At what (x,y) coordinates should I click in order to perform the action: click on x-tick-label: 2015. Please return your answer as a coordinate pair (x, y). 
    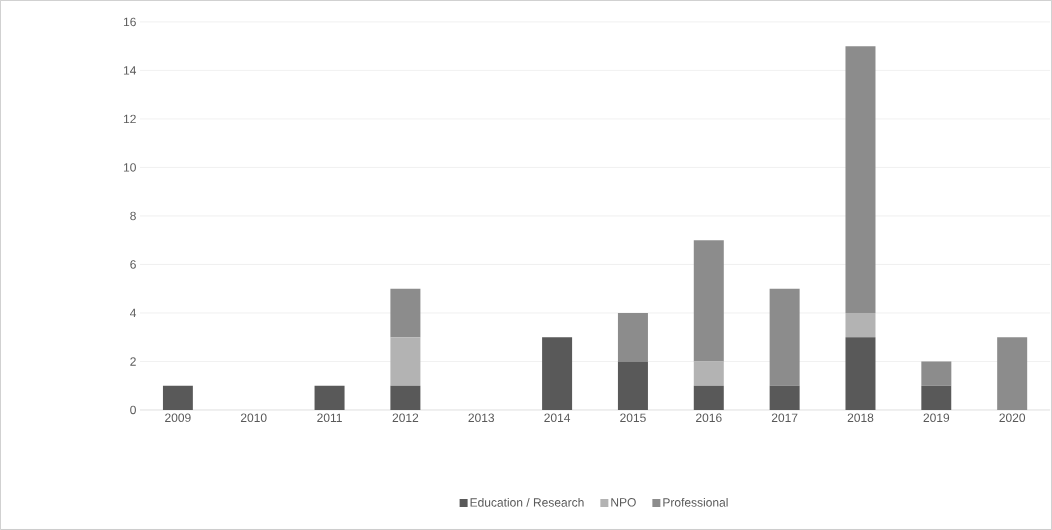
    Looking at the image, I should click on (633, 418).